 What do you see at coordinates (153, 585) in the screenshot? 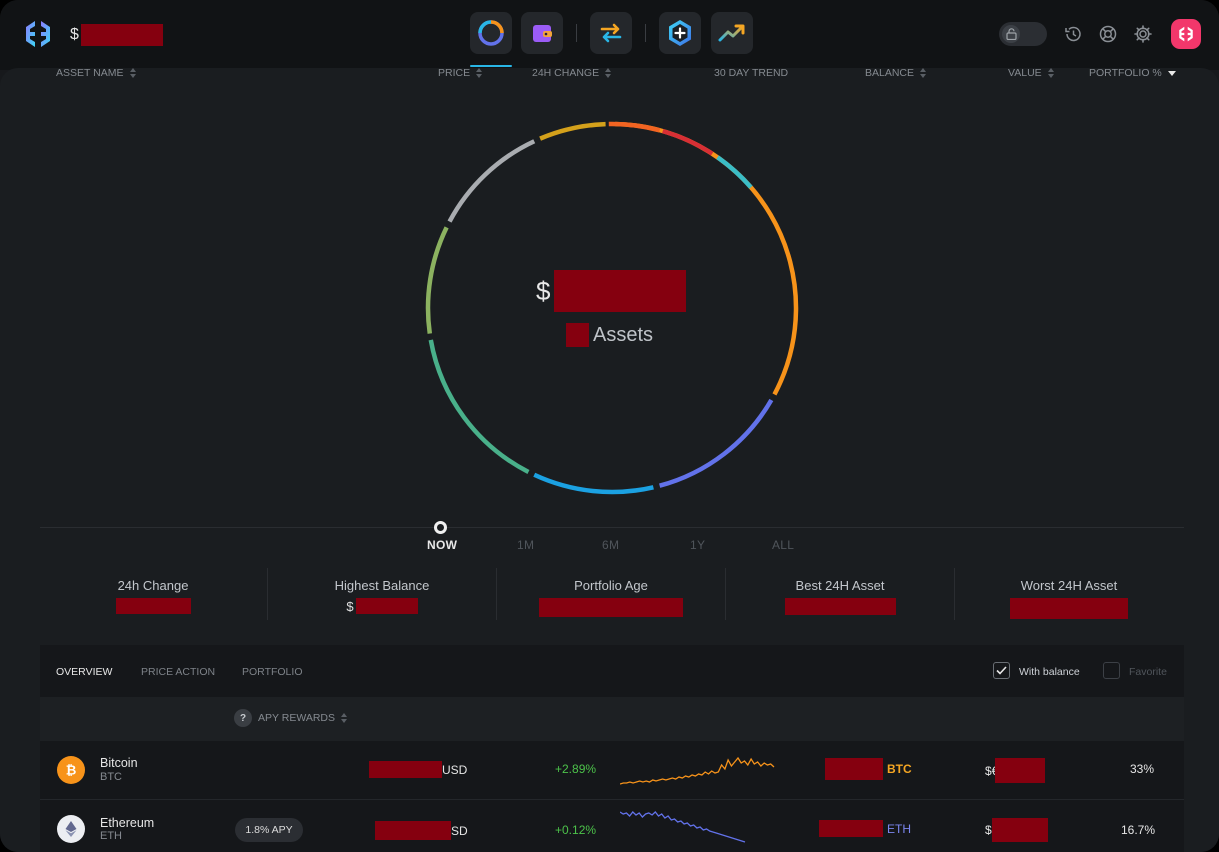
I see `stat-label: 24h Change` at bounding box center [153, 585].